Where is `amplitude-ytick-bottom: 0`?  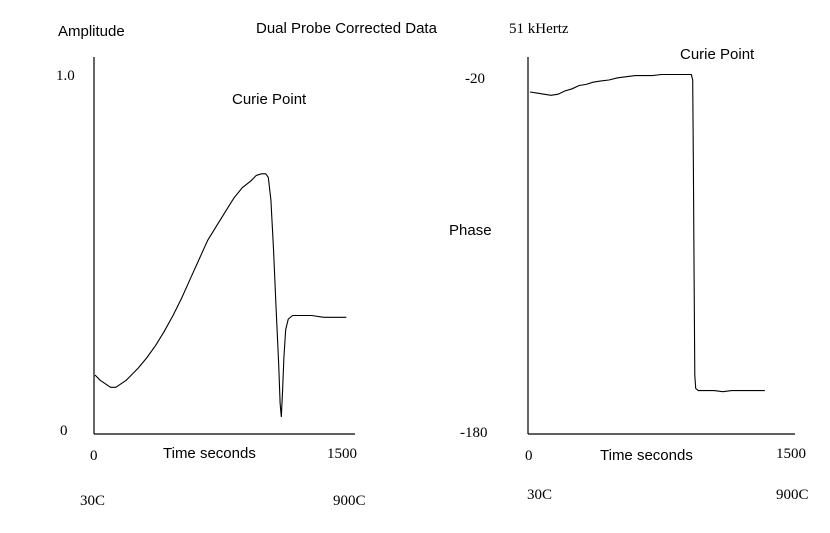
amplitude-ytick-bottom: 0 is located at coordinates (64, 431).